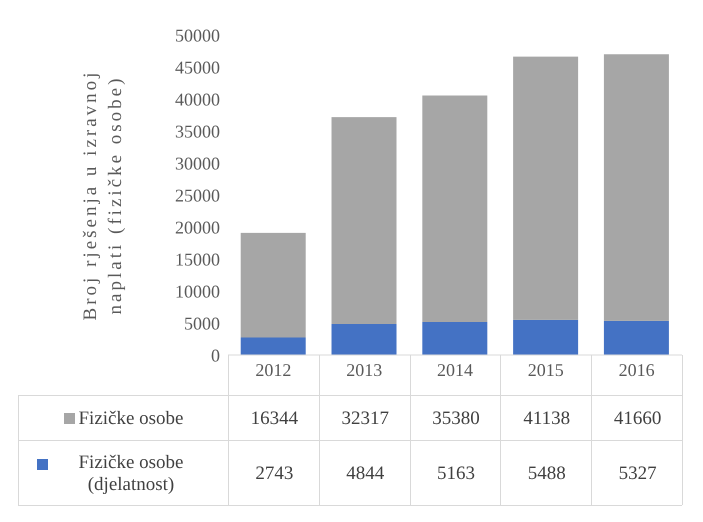  Describe the element at coordinates (197, 195) in the screenshot. I see `y-tick-label: 25000` at that location.